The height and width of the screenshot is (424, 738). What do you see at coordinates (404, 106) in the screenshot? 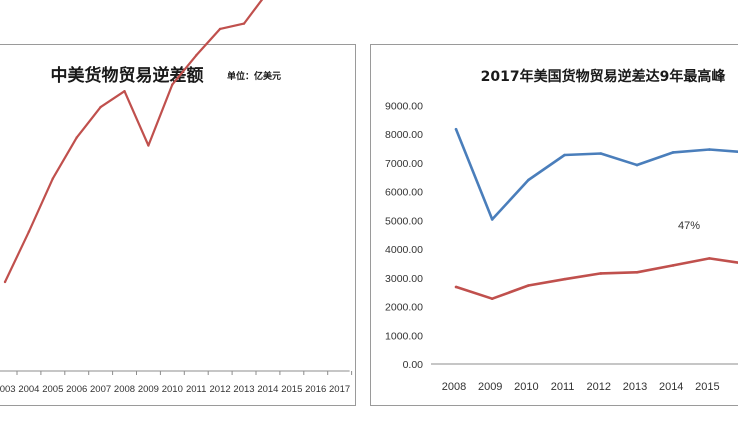
I see `y-tick-label: 9000.00` at bounding box center [404, 106].